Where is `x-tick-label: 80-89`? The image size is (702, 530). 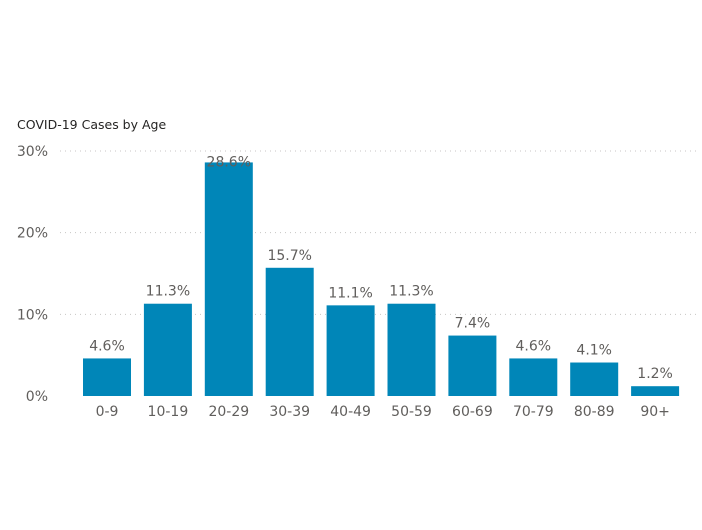 x-tick-label: 80-89 is located at coordinates (594, 412).